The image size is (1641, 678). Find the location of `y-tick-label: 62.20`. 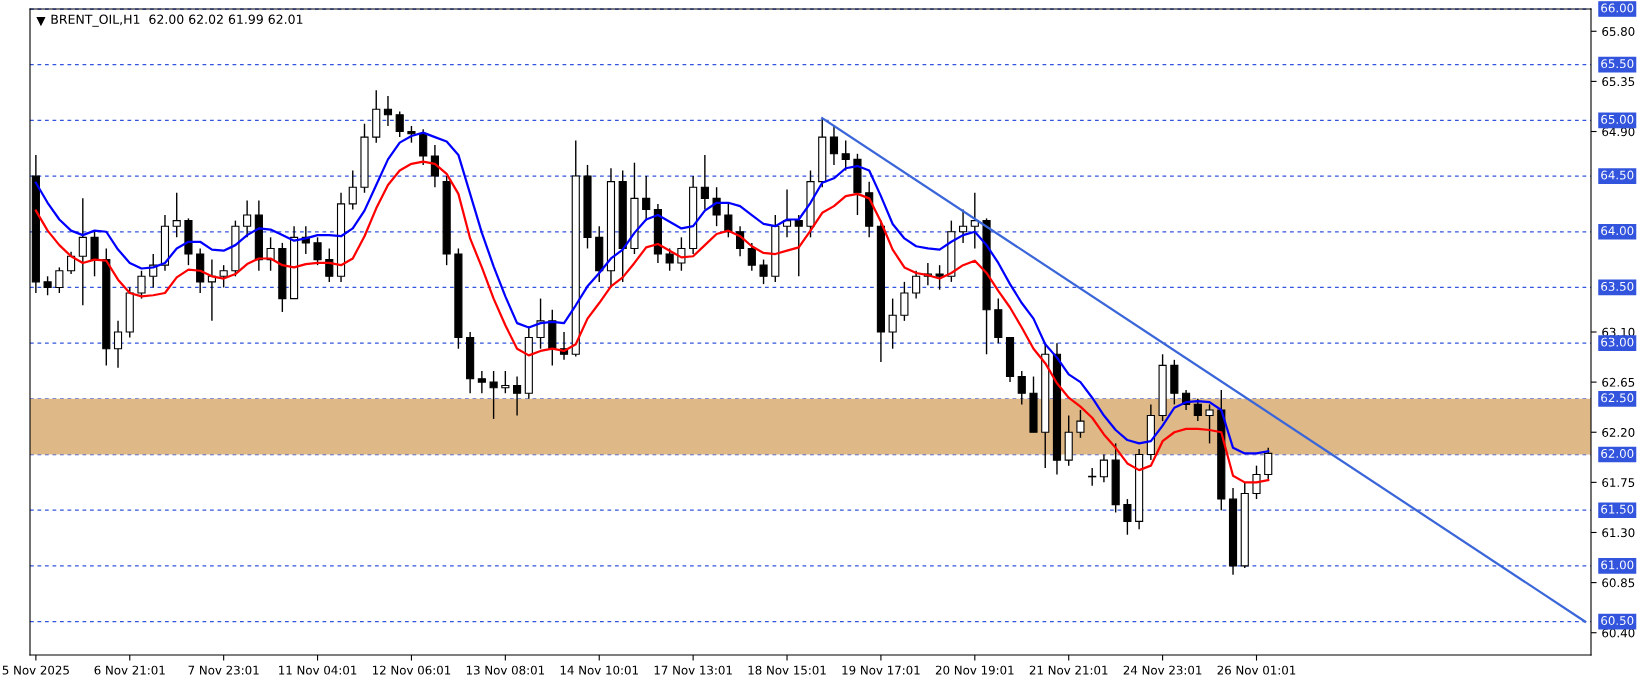

y-tick-label: 62.20 is located at coordinates (1618, 432).